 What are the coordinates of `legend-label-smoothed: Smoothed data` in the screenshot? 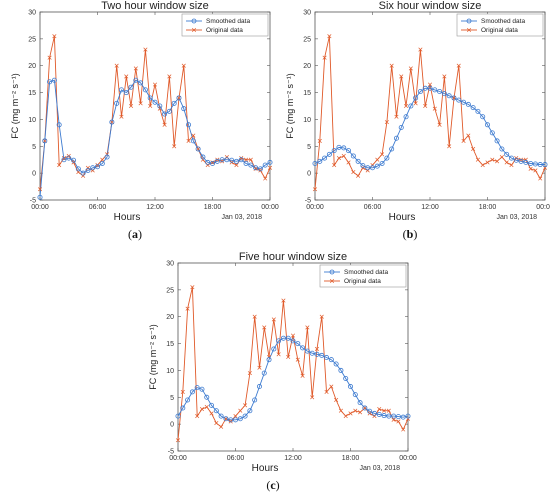 It's located at (503, 21).